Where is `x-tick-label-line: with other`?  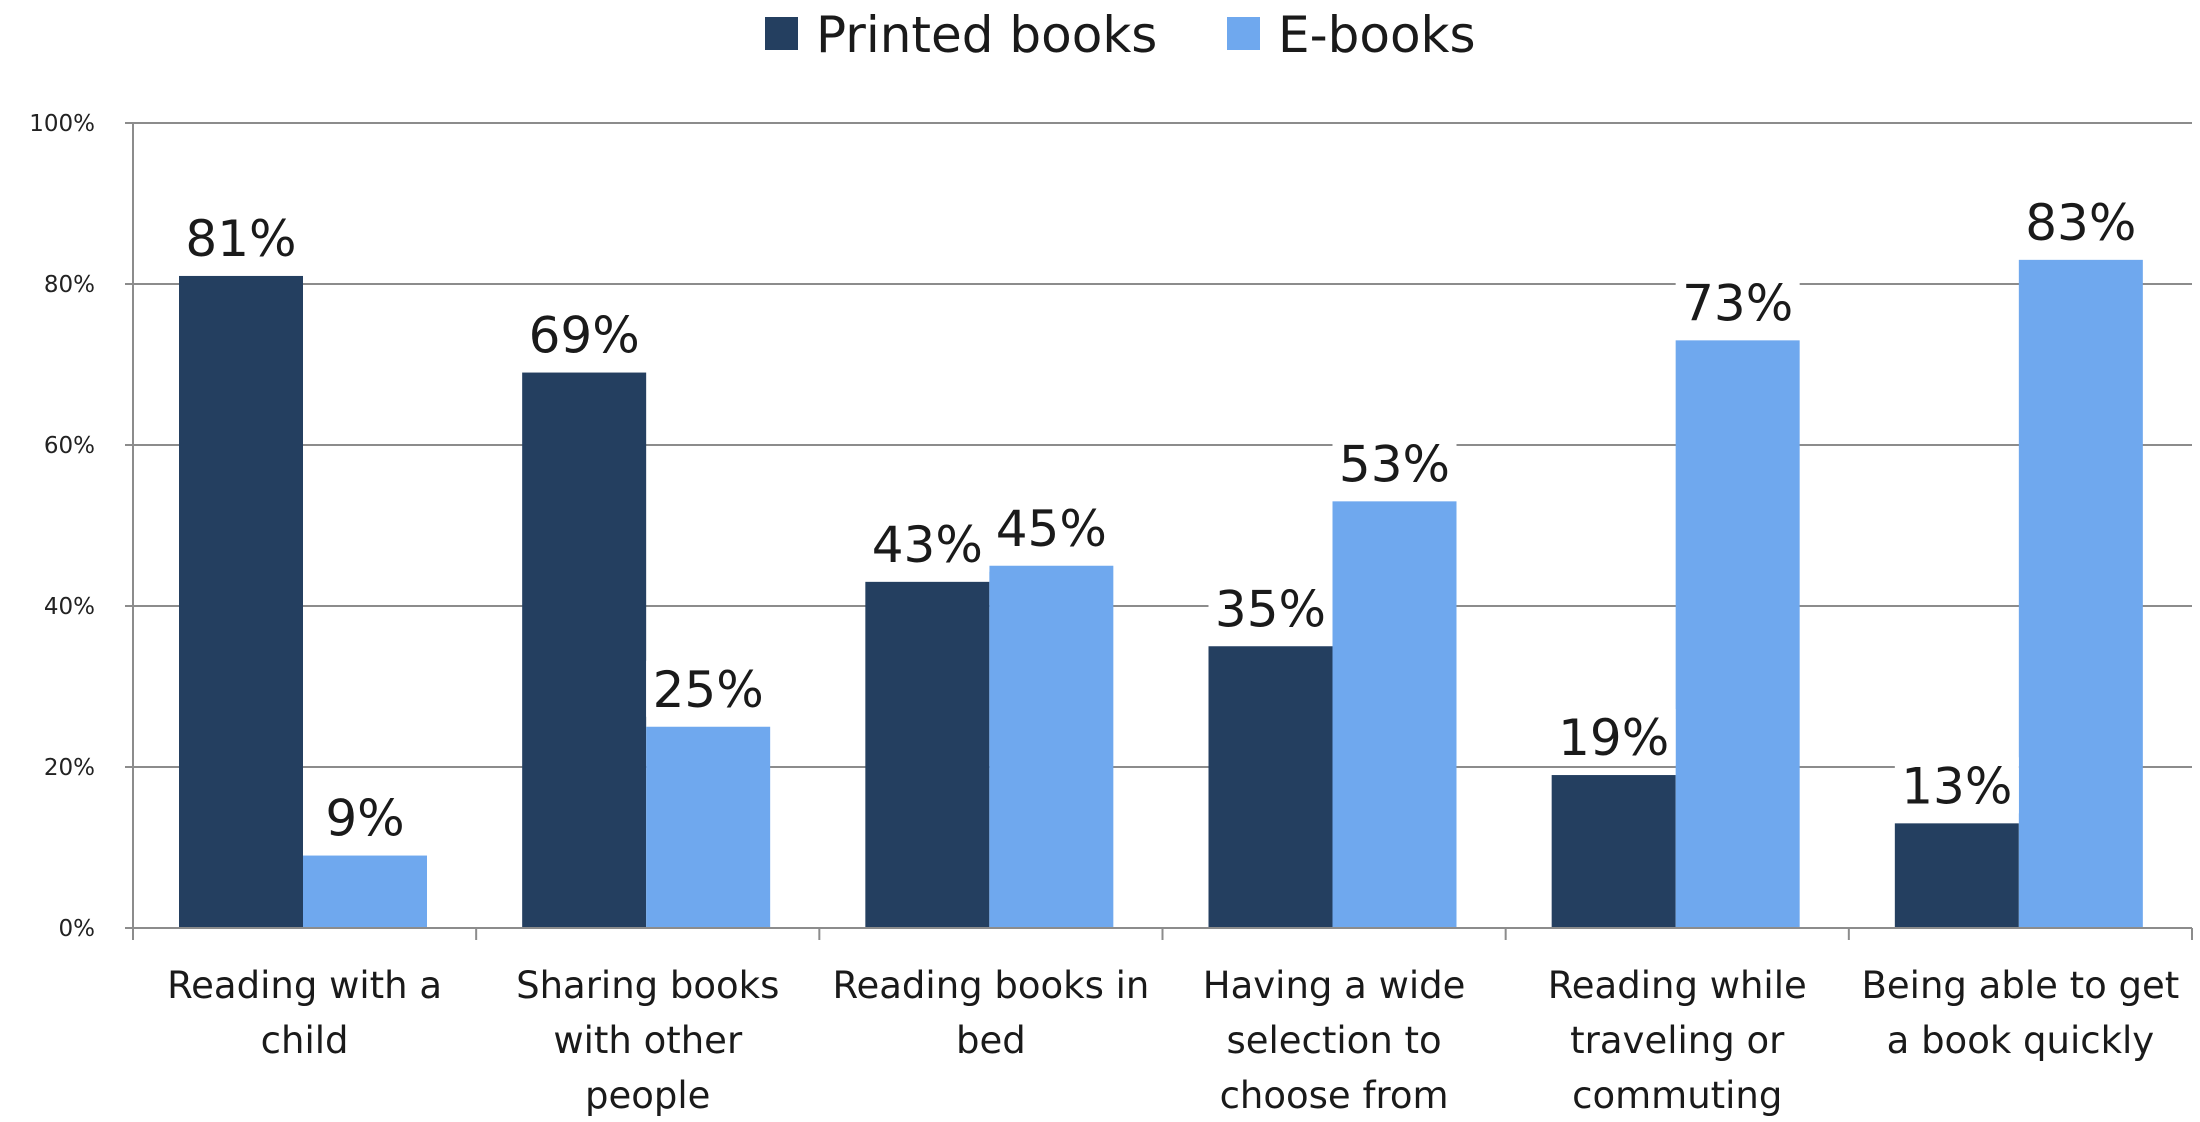 x-tick-label-line: with other is located at coordinates (648, 1040).